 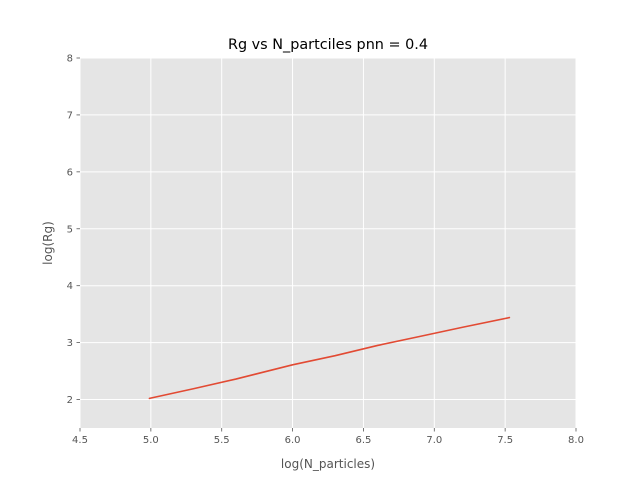 I want to click on y-tick-label: 4, so click(x=70, y=286).